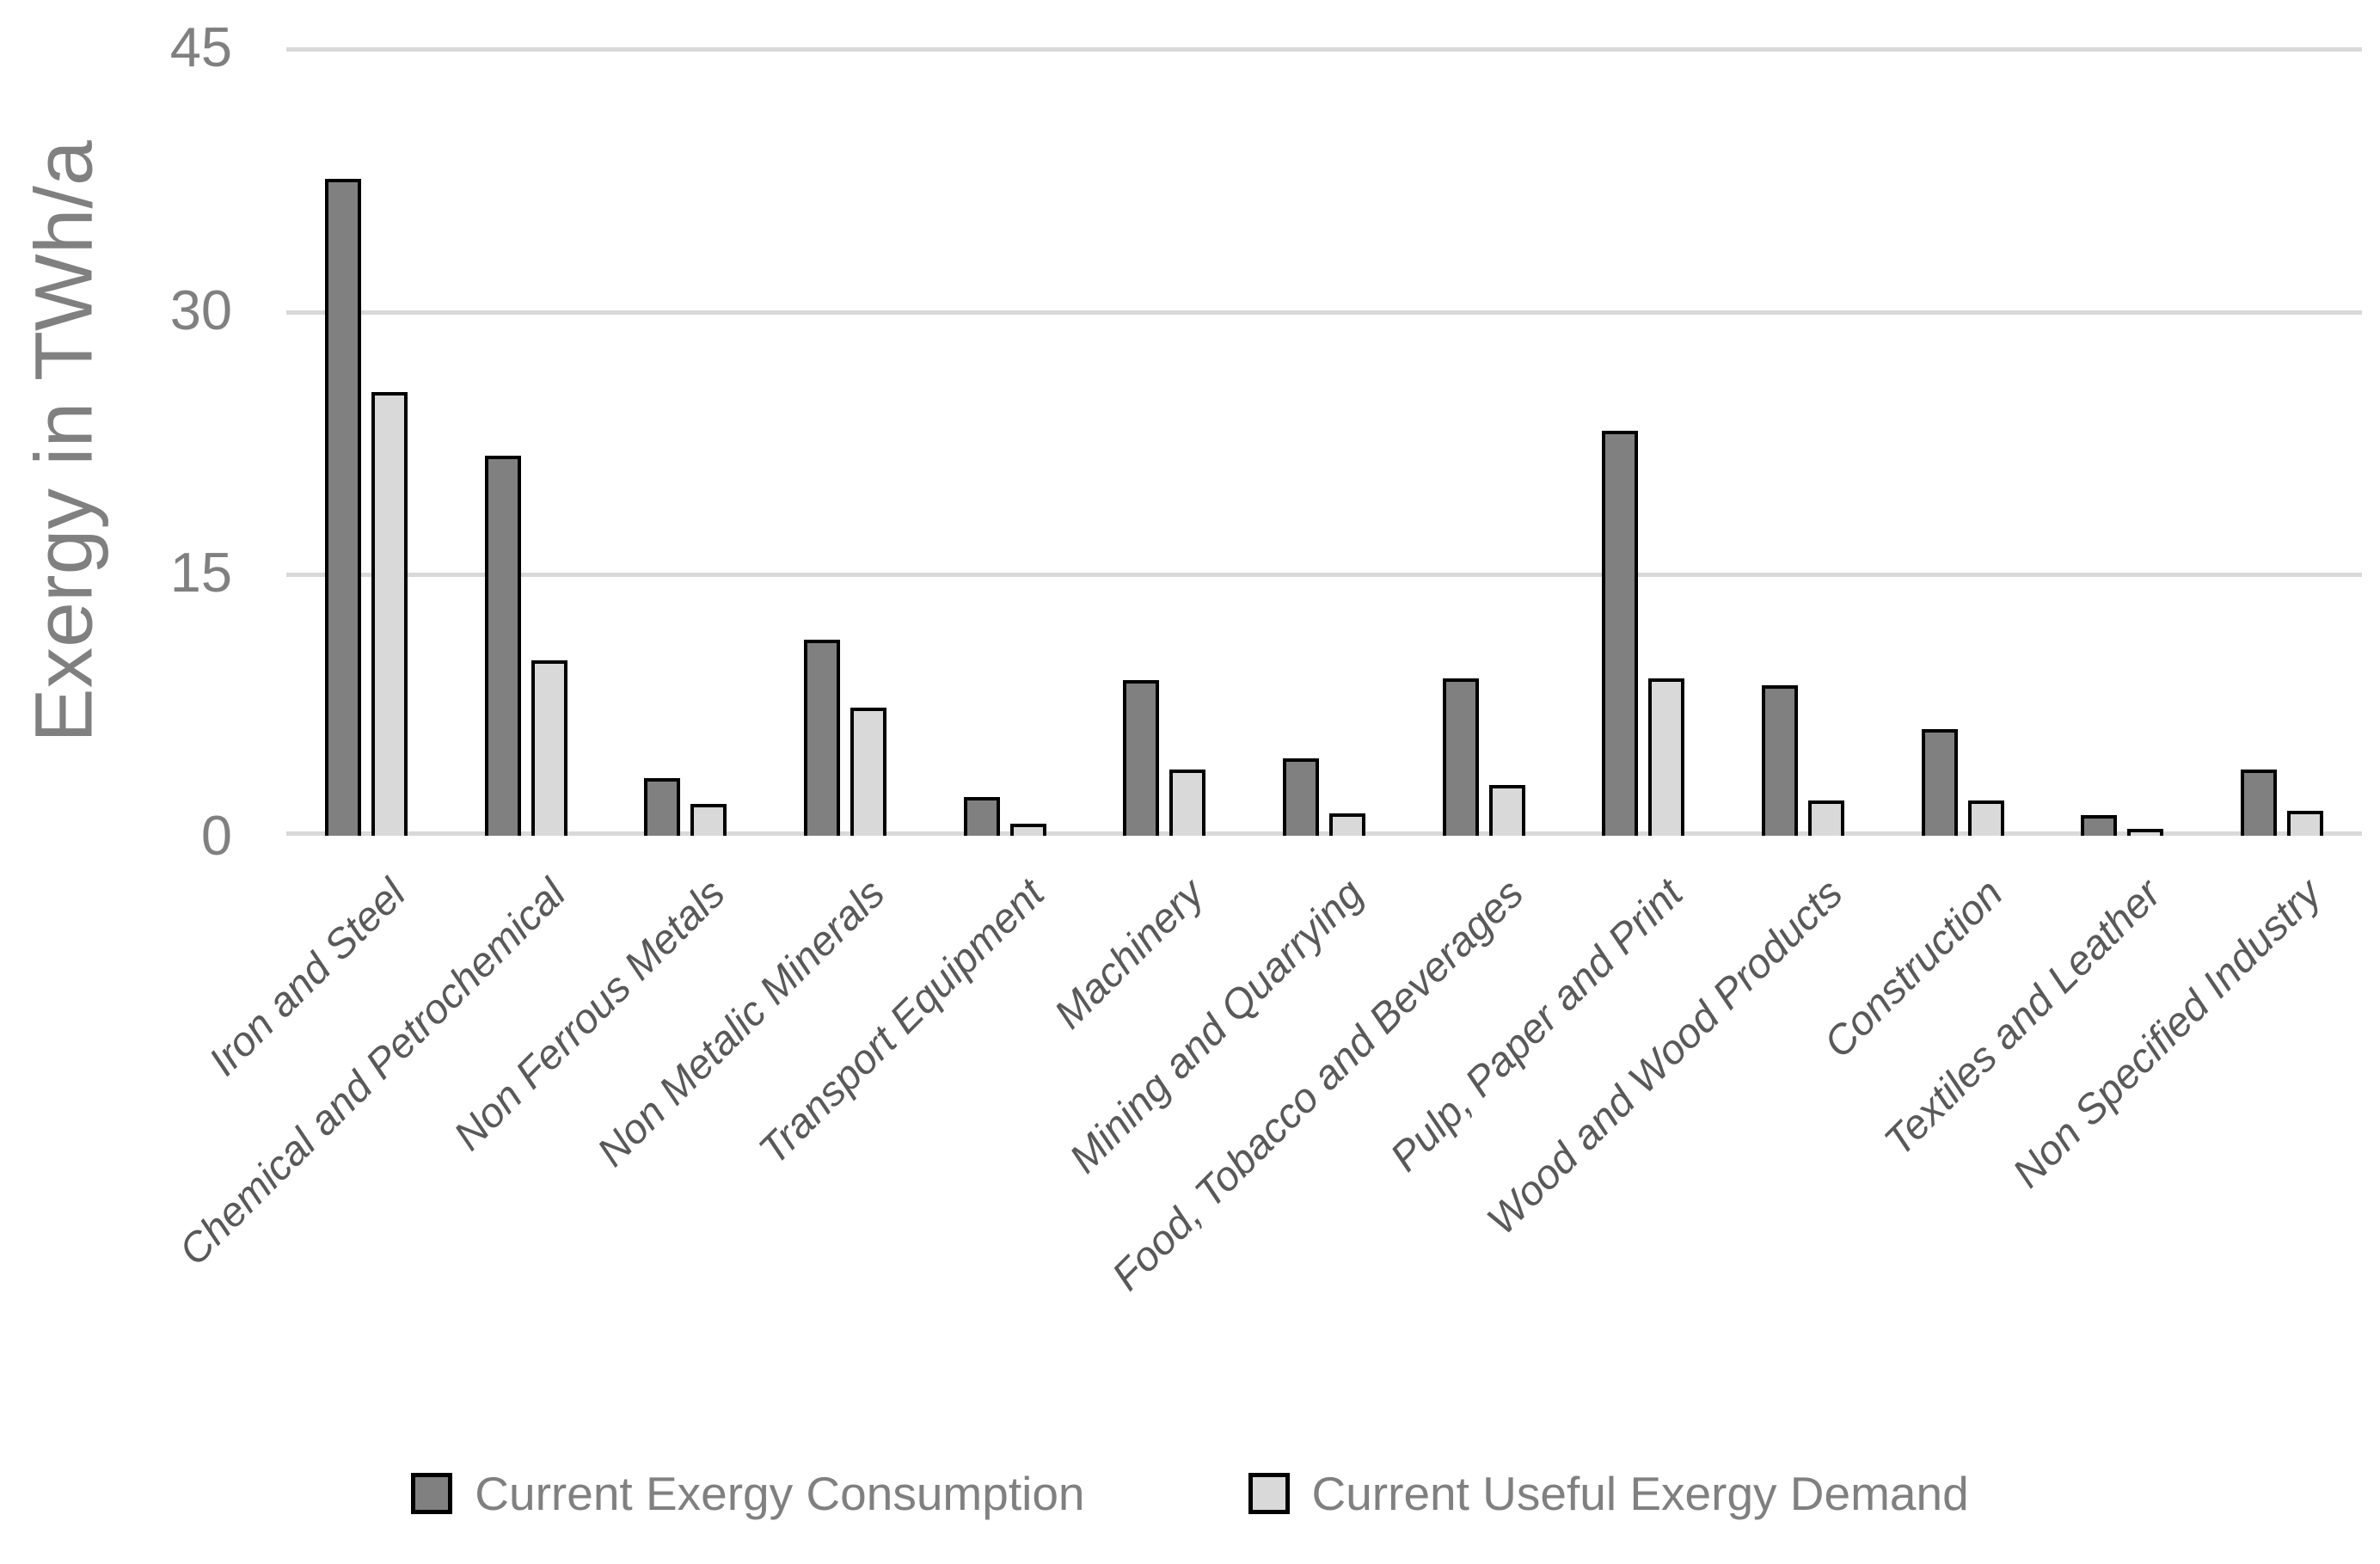 The image size is (2380, 1564). Describe the element at coordinates (432, 1493) in the screenshot. I see `legend-swatch-consumption` at that location.